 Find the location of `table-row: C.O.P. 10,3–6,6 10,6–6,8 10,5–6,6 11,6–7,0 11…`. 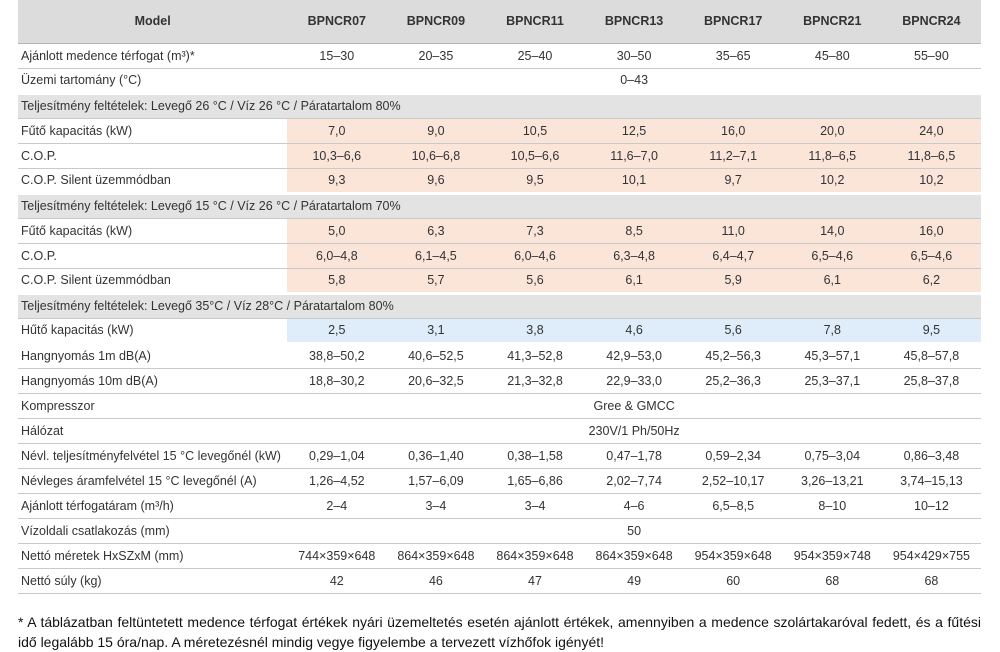

table-row: C.O.P. 10,3–6,6 10,6–6,8 10,5–6,6 11,6–7,0 11… is located at coordinates (499, 156).